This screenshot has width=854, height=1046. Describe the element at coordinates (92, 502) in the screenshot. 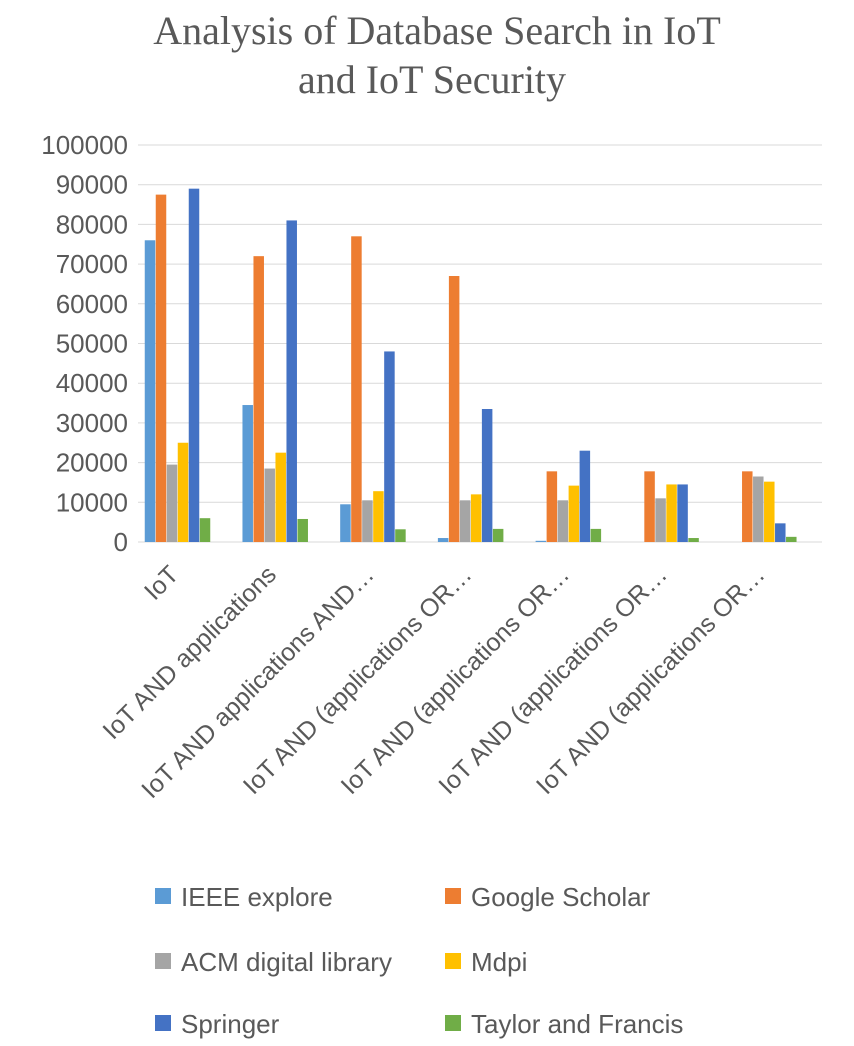

I see `y-tick-label: 10000` at that location.